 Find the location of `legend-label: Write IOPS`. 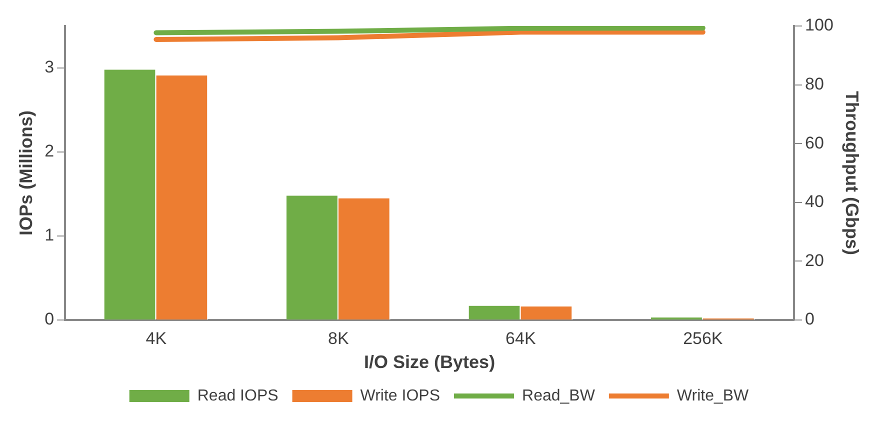

legend-label: Write IOPS is located at coordinates (400, 395).